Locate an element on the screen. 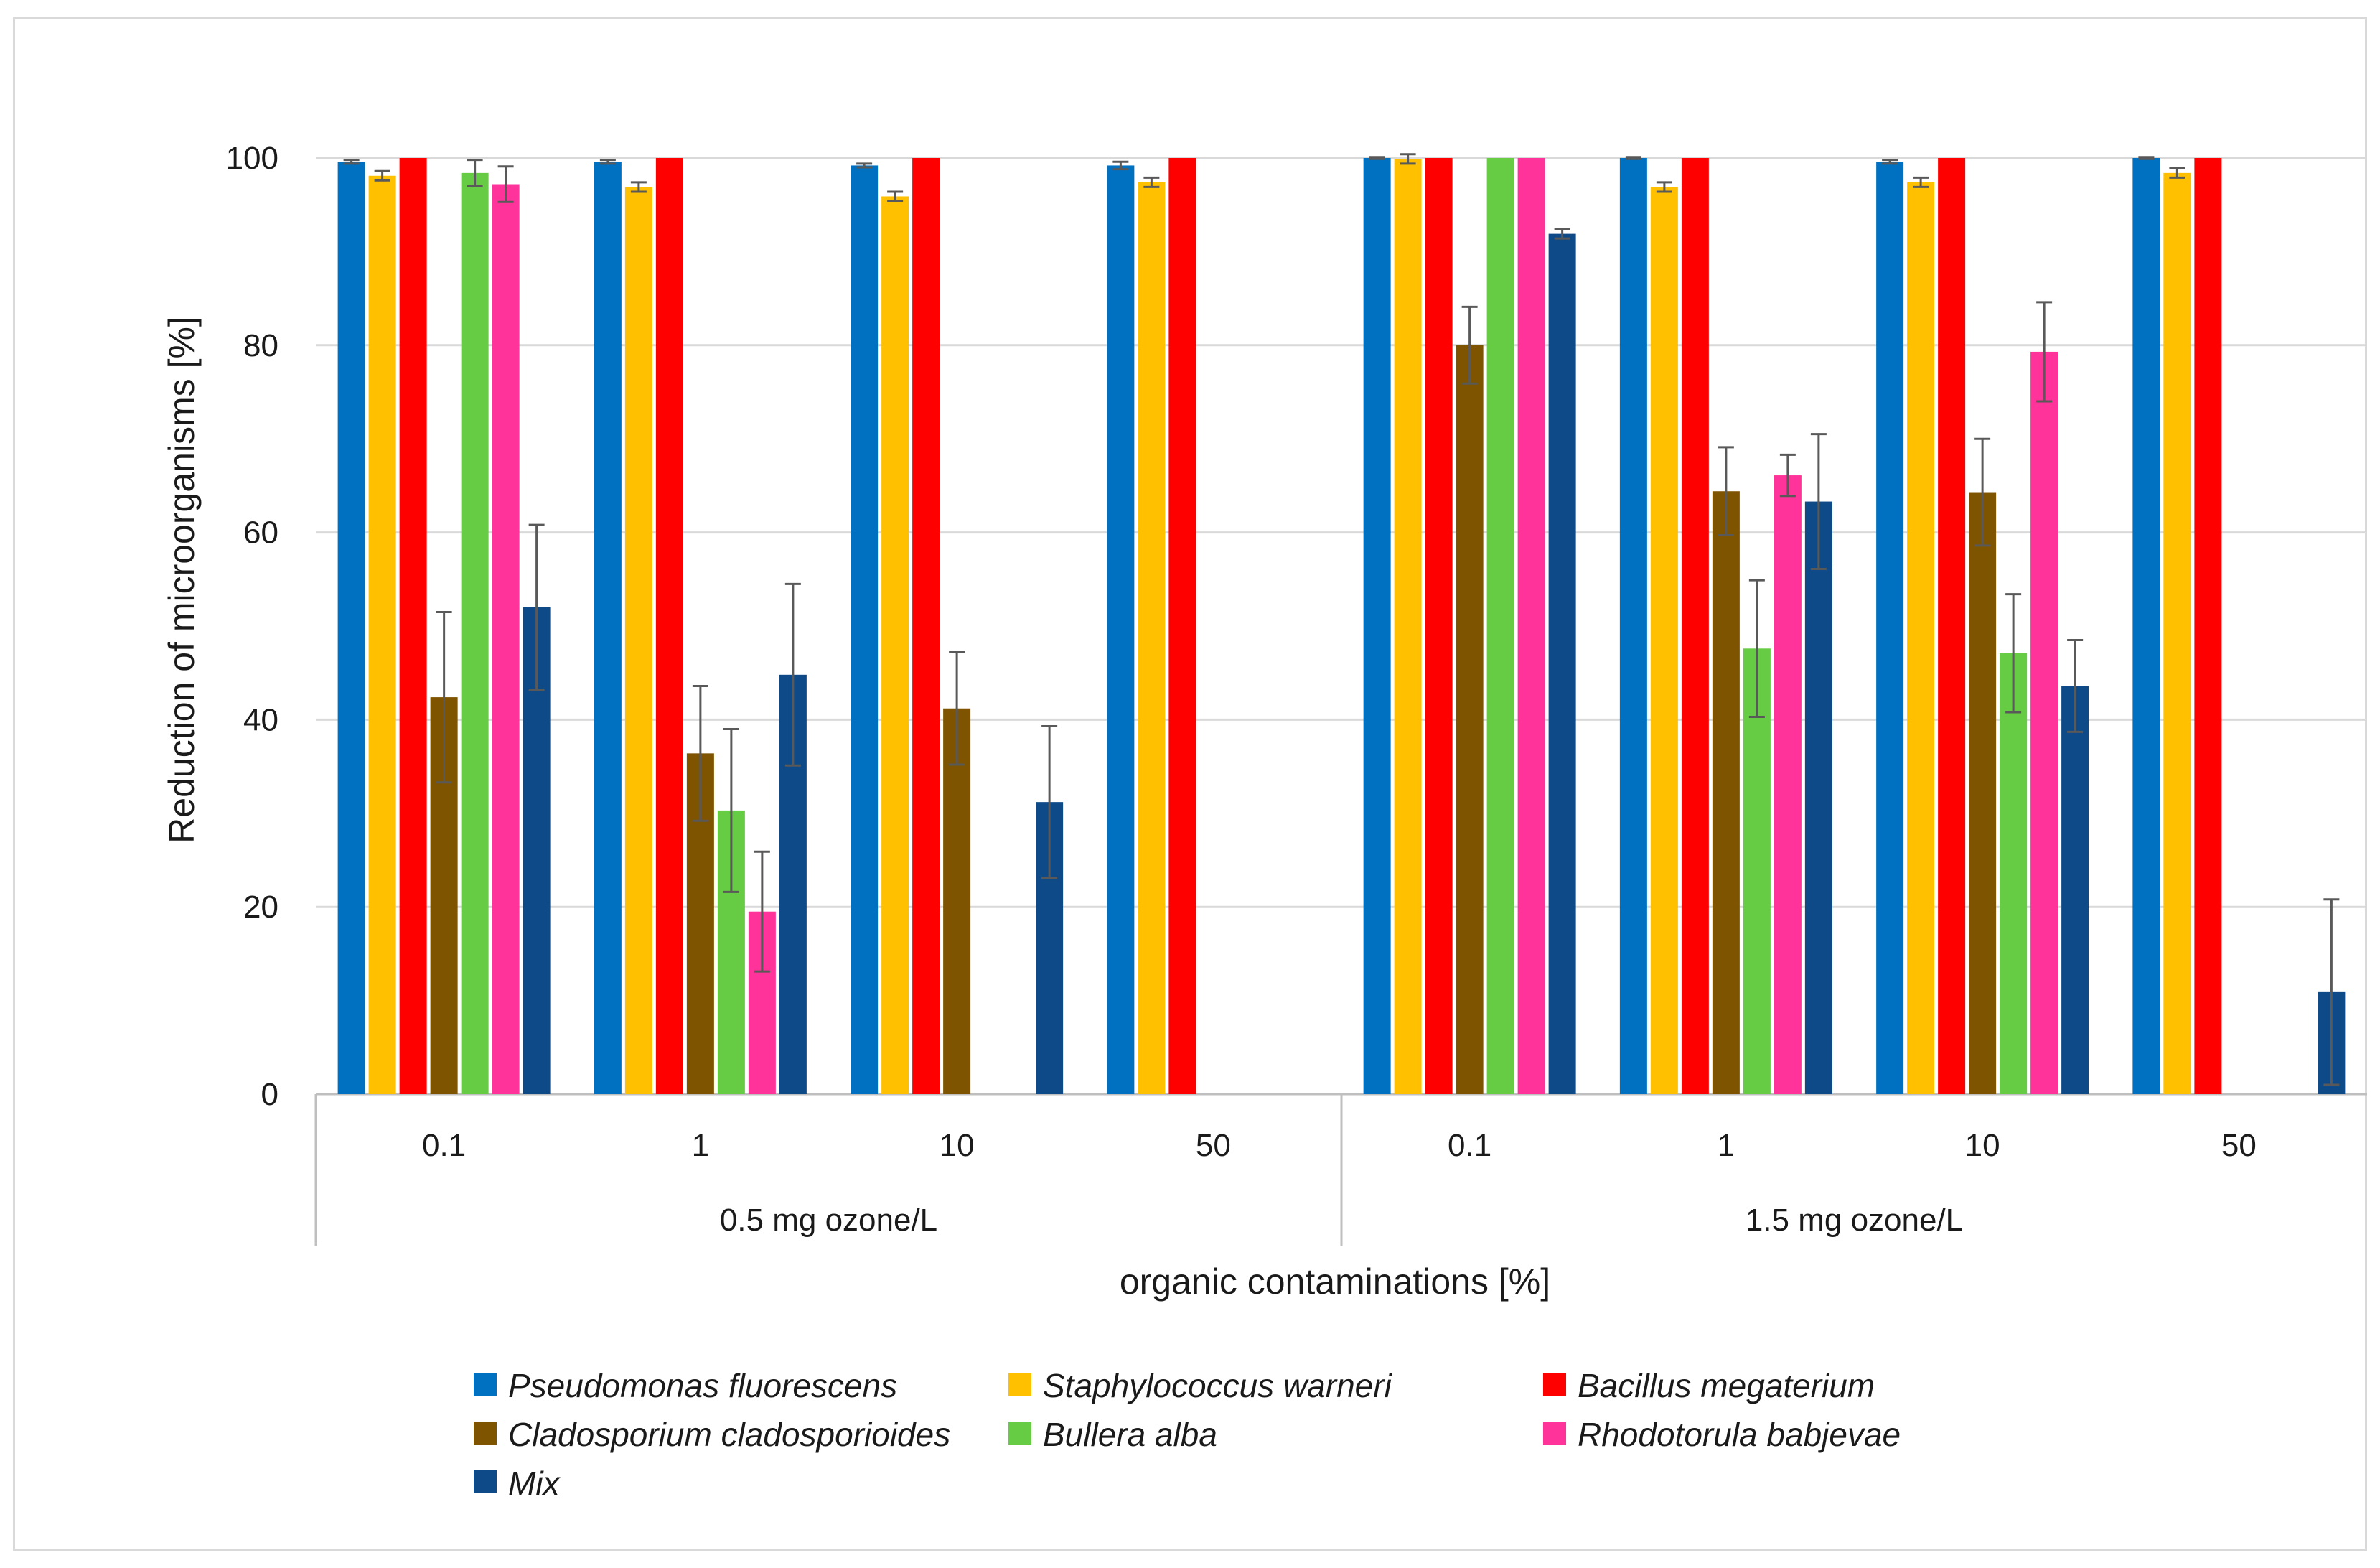 The image size is (2380, 1568). legend-entry: Rhodotorula babjevae is located at coordinates (1722, 1434).